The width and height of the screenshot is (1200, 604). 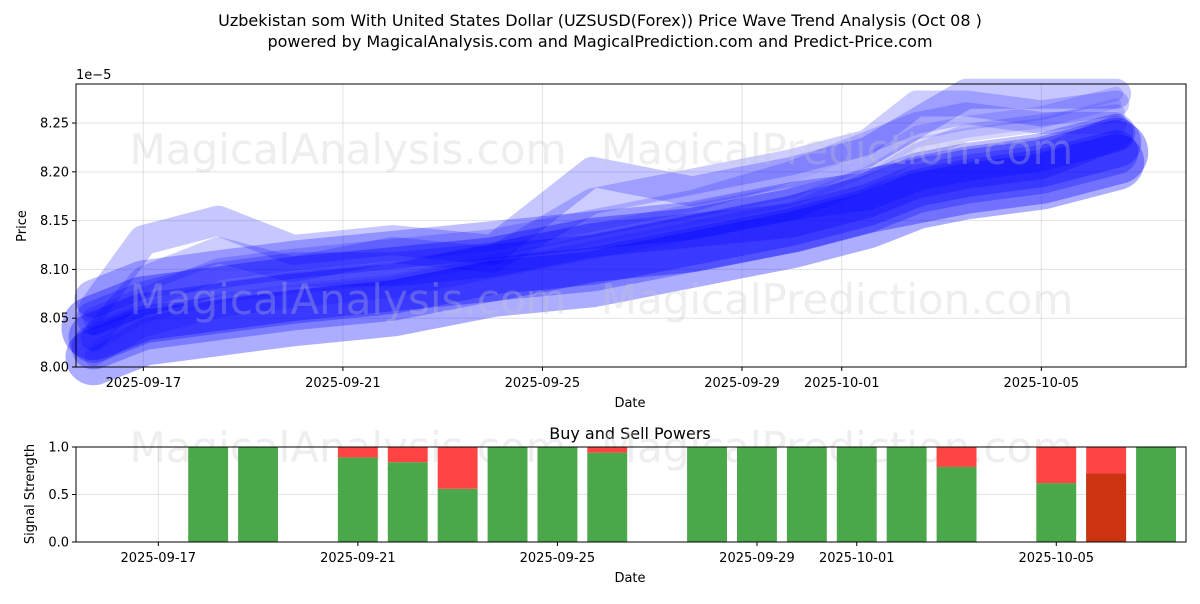 I want to click on y-tick-label: 8.25, so click(x=54, y=124).